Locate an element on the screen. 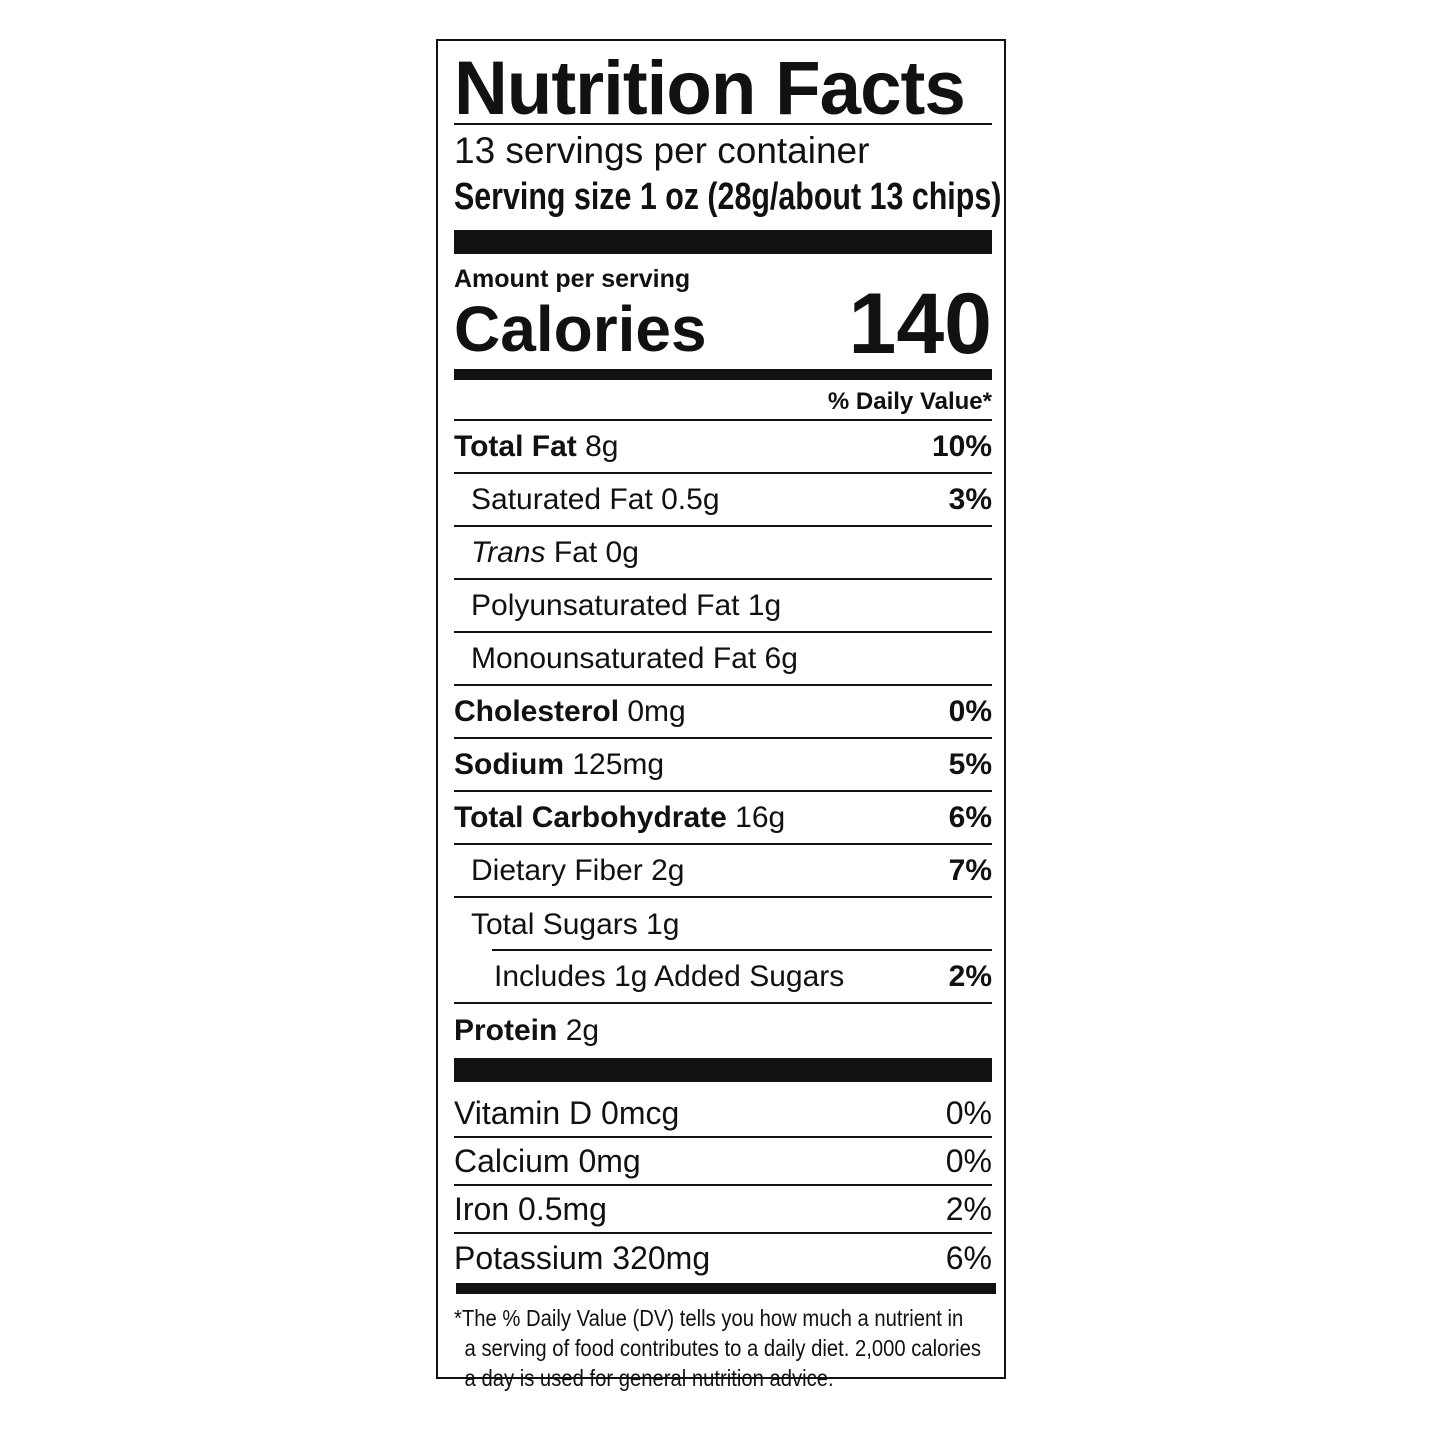 This screenshot has width=1445, height=1445. nutrient-row-total-sugars: Total Sugars 1g is located at coordinates (723, 924).